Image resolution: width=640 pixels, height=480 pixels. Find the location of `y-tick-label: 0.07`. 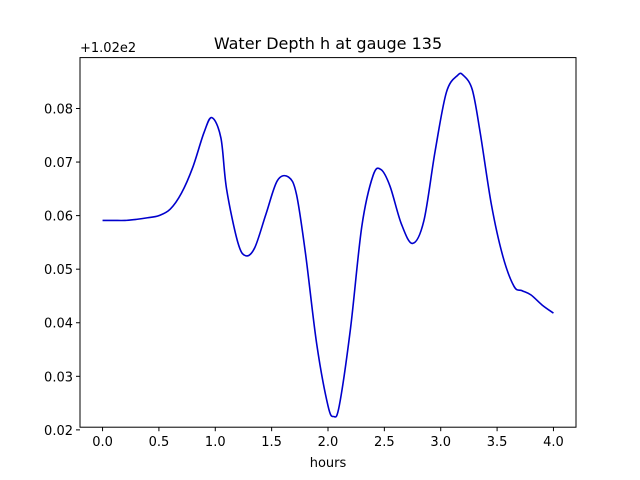

y-tick-label: 0.07 is located at coordinates (58, 163).